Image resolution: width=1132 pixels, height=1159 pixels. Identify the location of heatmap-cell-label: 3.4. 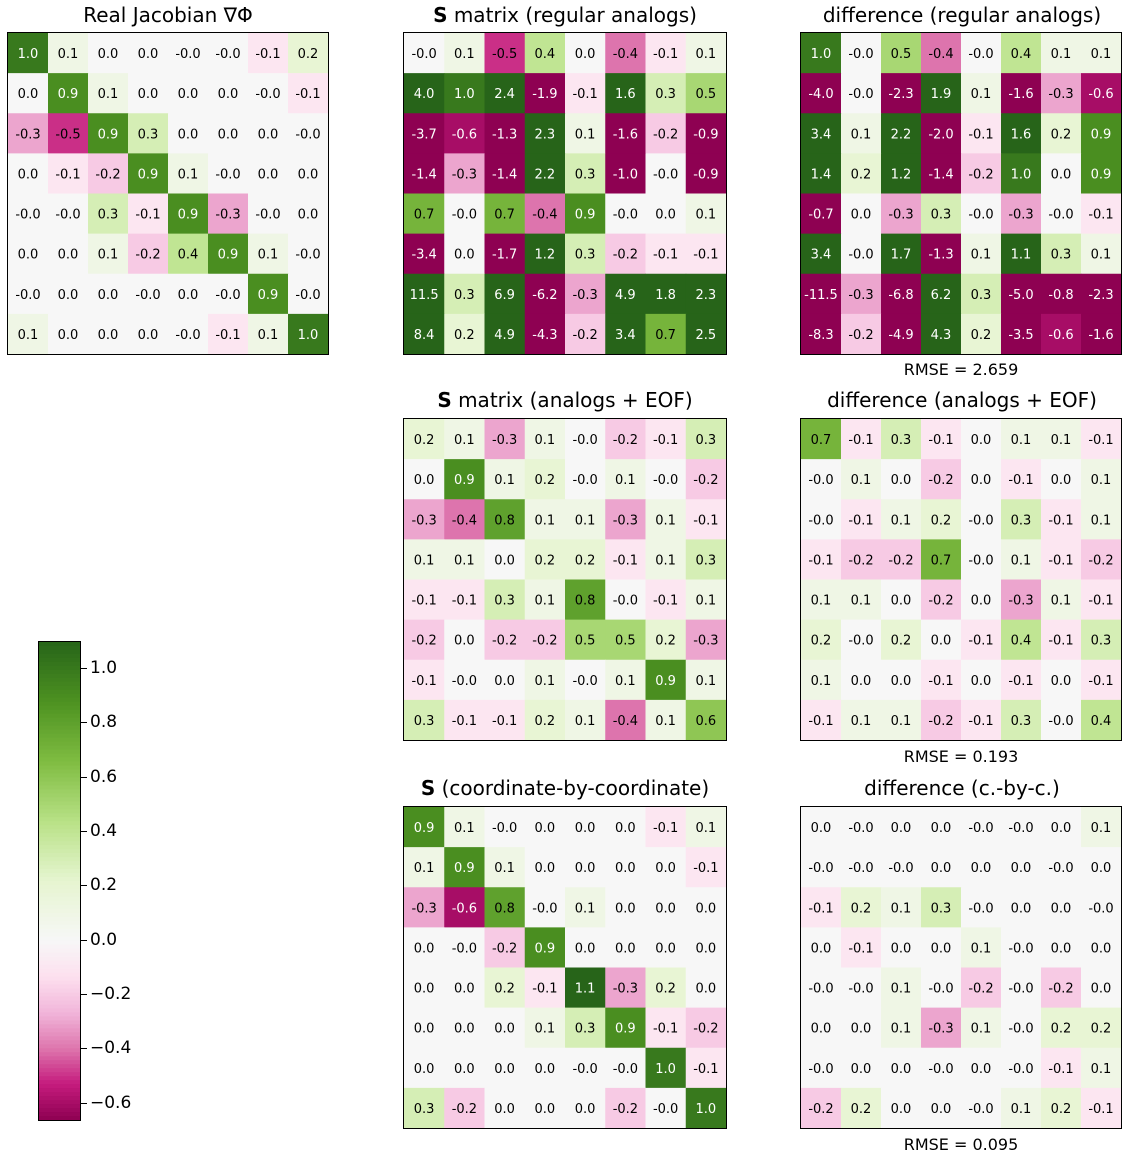
(821, 255).